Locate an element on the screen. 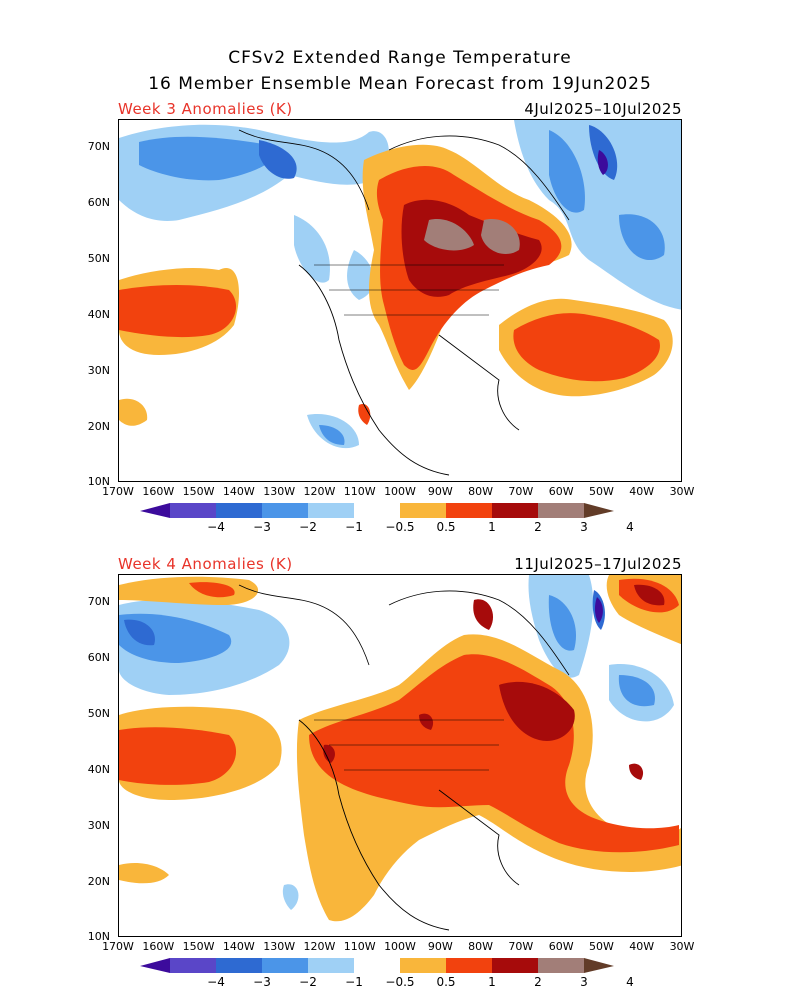 Image resolution: width=800 pixels, height=1000 pixels. week4-colorbar-tick-label: 0.5 is located at coordinates (446, 982).